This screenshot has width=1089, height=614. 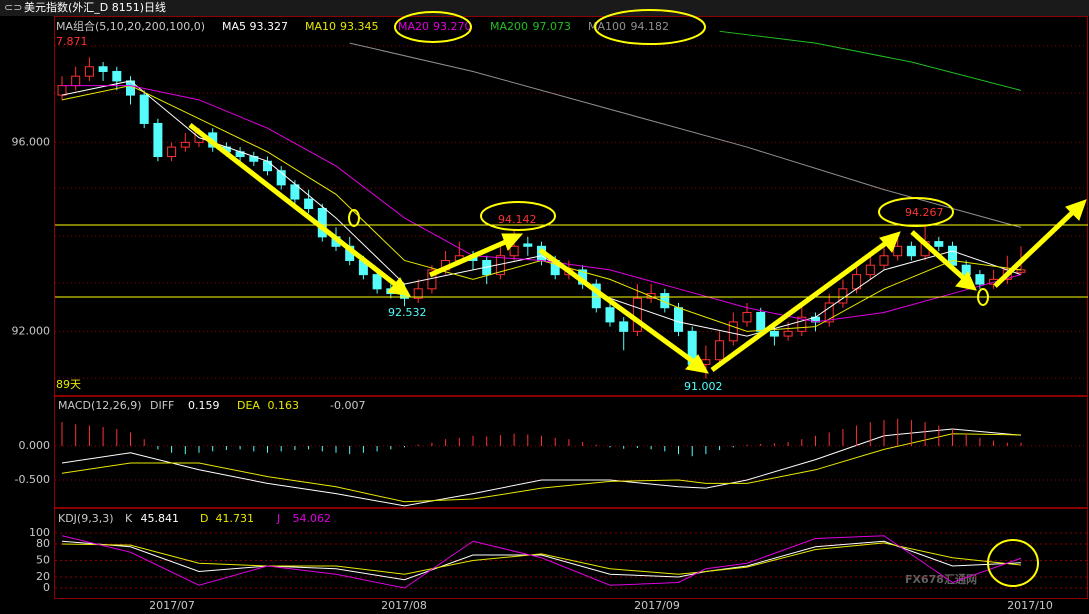 I want to click on y-tick-label: 0, so click(x=46, y=587).